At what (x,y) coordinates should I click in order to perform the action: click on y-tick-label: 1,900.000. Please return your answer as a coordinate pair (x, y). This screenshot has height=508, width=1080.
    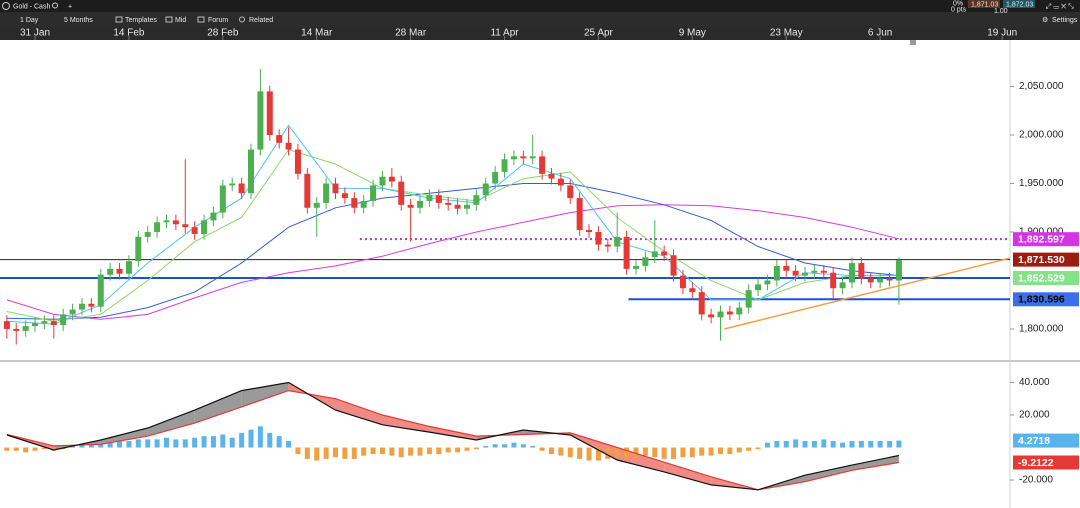
    Looking at the image, I should click on (1041, 232).